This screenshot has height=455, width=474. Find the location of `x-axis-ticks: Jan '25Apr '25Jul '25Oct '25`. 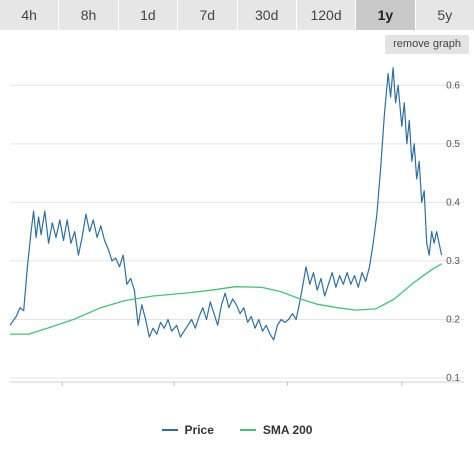

x-axis-ticks: Jan '25Apr '25Jul '25Oct '25 is located at coordinates (232, 384).